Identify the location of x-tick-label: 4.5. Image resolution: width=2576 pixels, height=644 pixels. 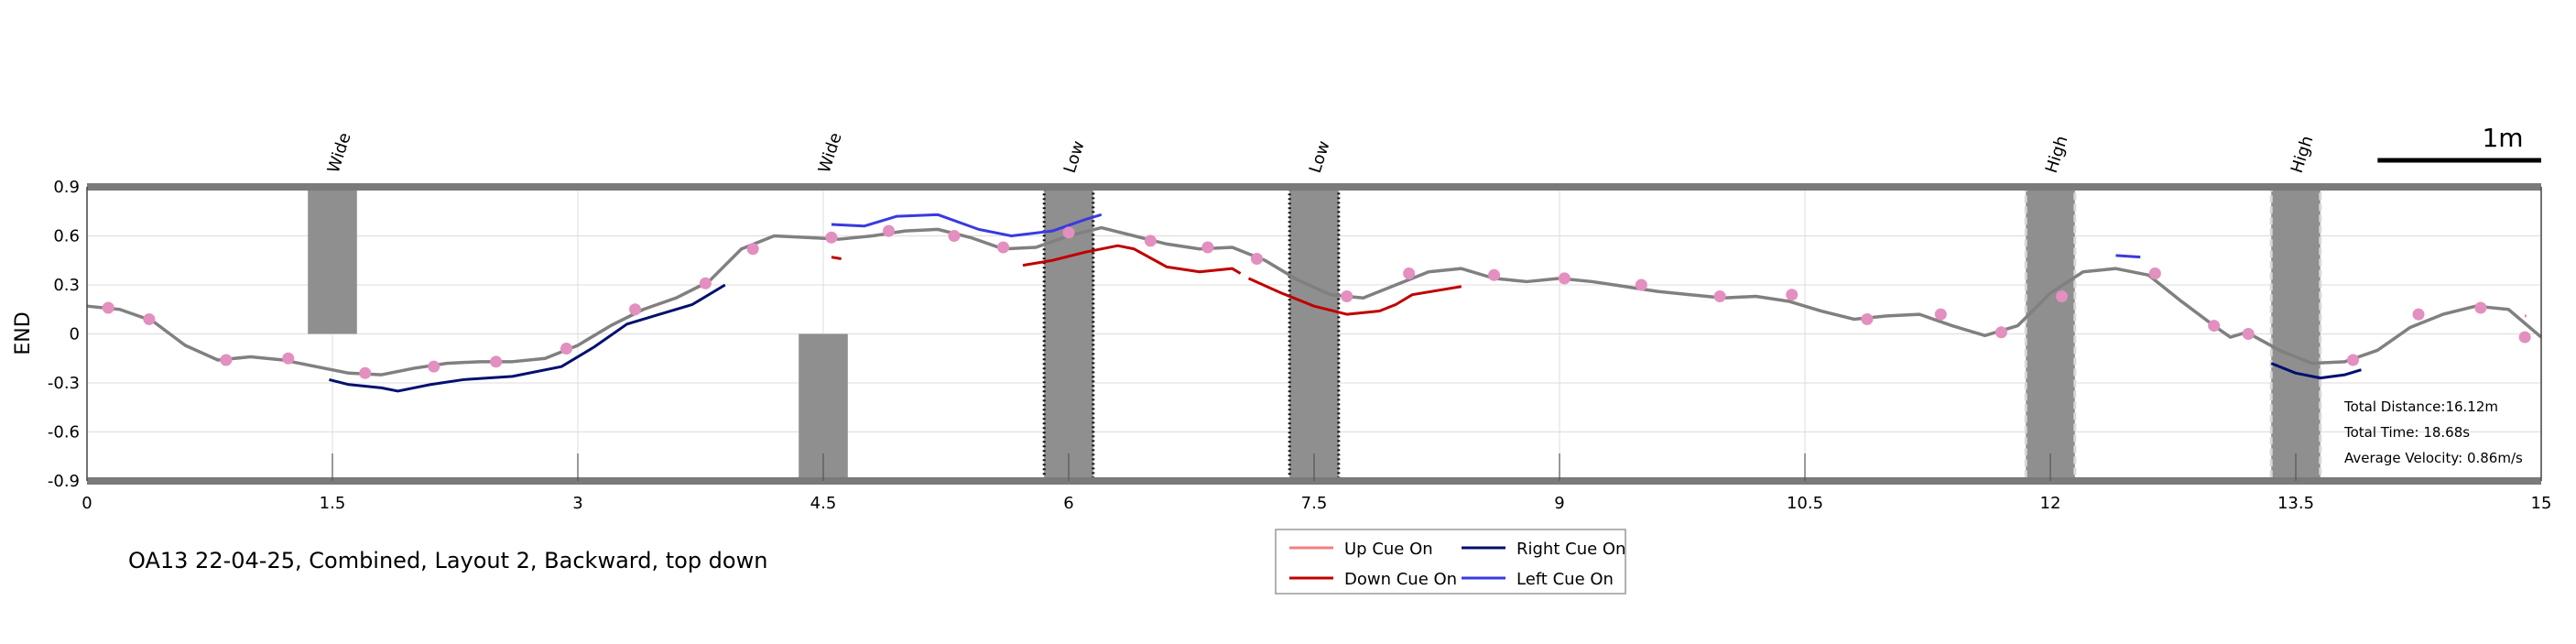
(823, 504).